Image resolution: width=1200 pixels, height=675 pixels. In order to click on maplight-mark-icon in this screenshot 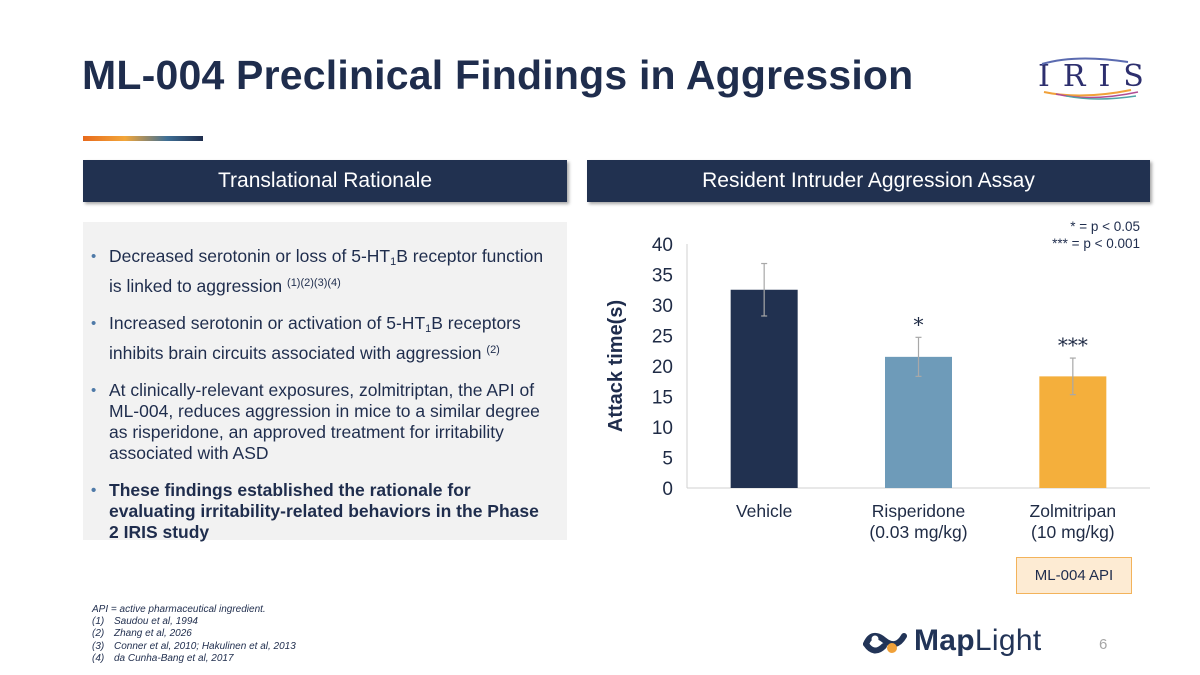, I will do `click(885, 643)`.